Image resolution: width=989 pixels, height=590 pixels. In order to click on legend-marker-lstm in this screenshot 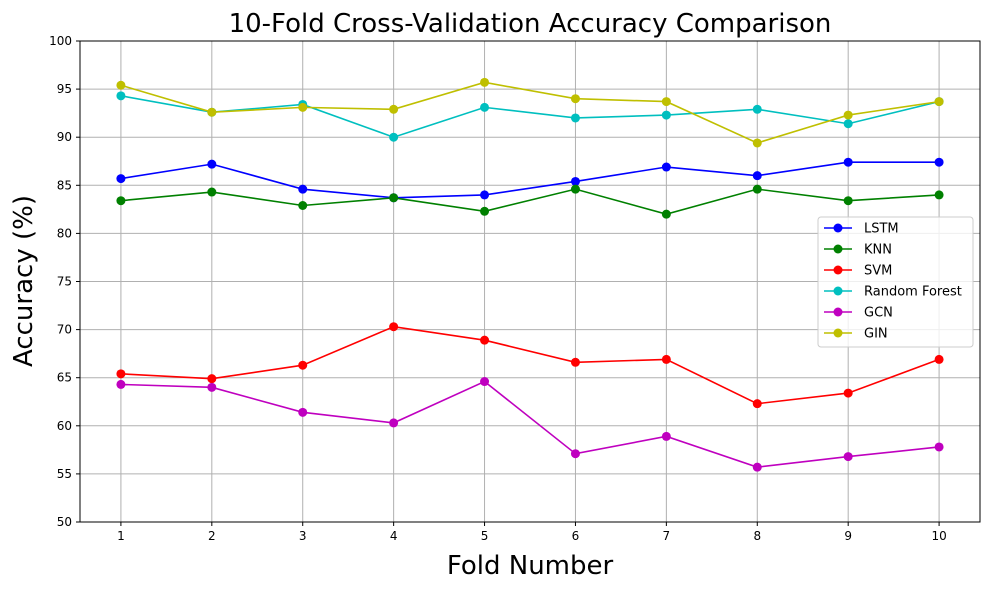, I will do `click(838, 228)`.